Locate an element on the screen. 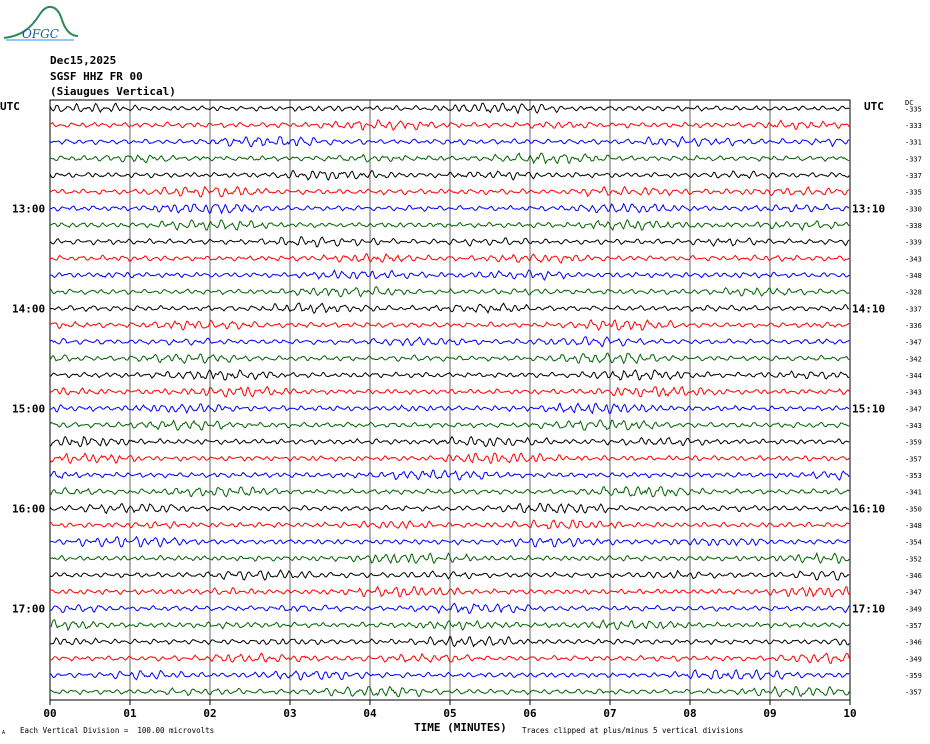 The height and width of the screenshot is (744, 930). dc-offset-label: -342 is located at coordinates (913, 359).